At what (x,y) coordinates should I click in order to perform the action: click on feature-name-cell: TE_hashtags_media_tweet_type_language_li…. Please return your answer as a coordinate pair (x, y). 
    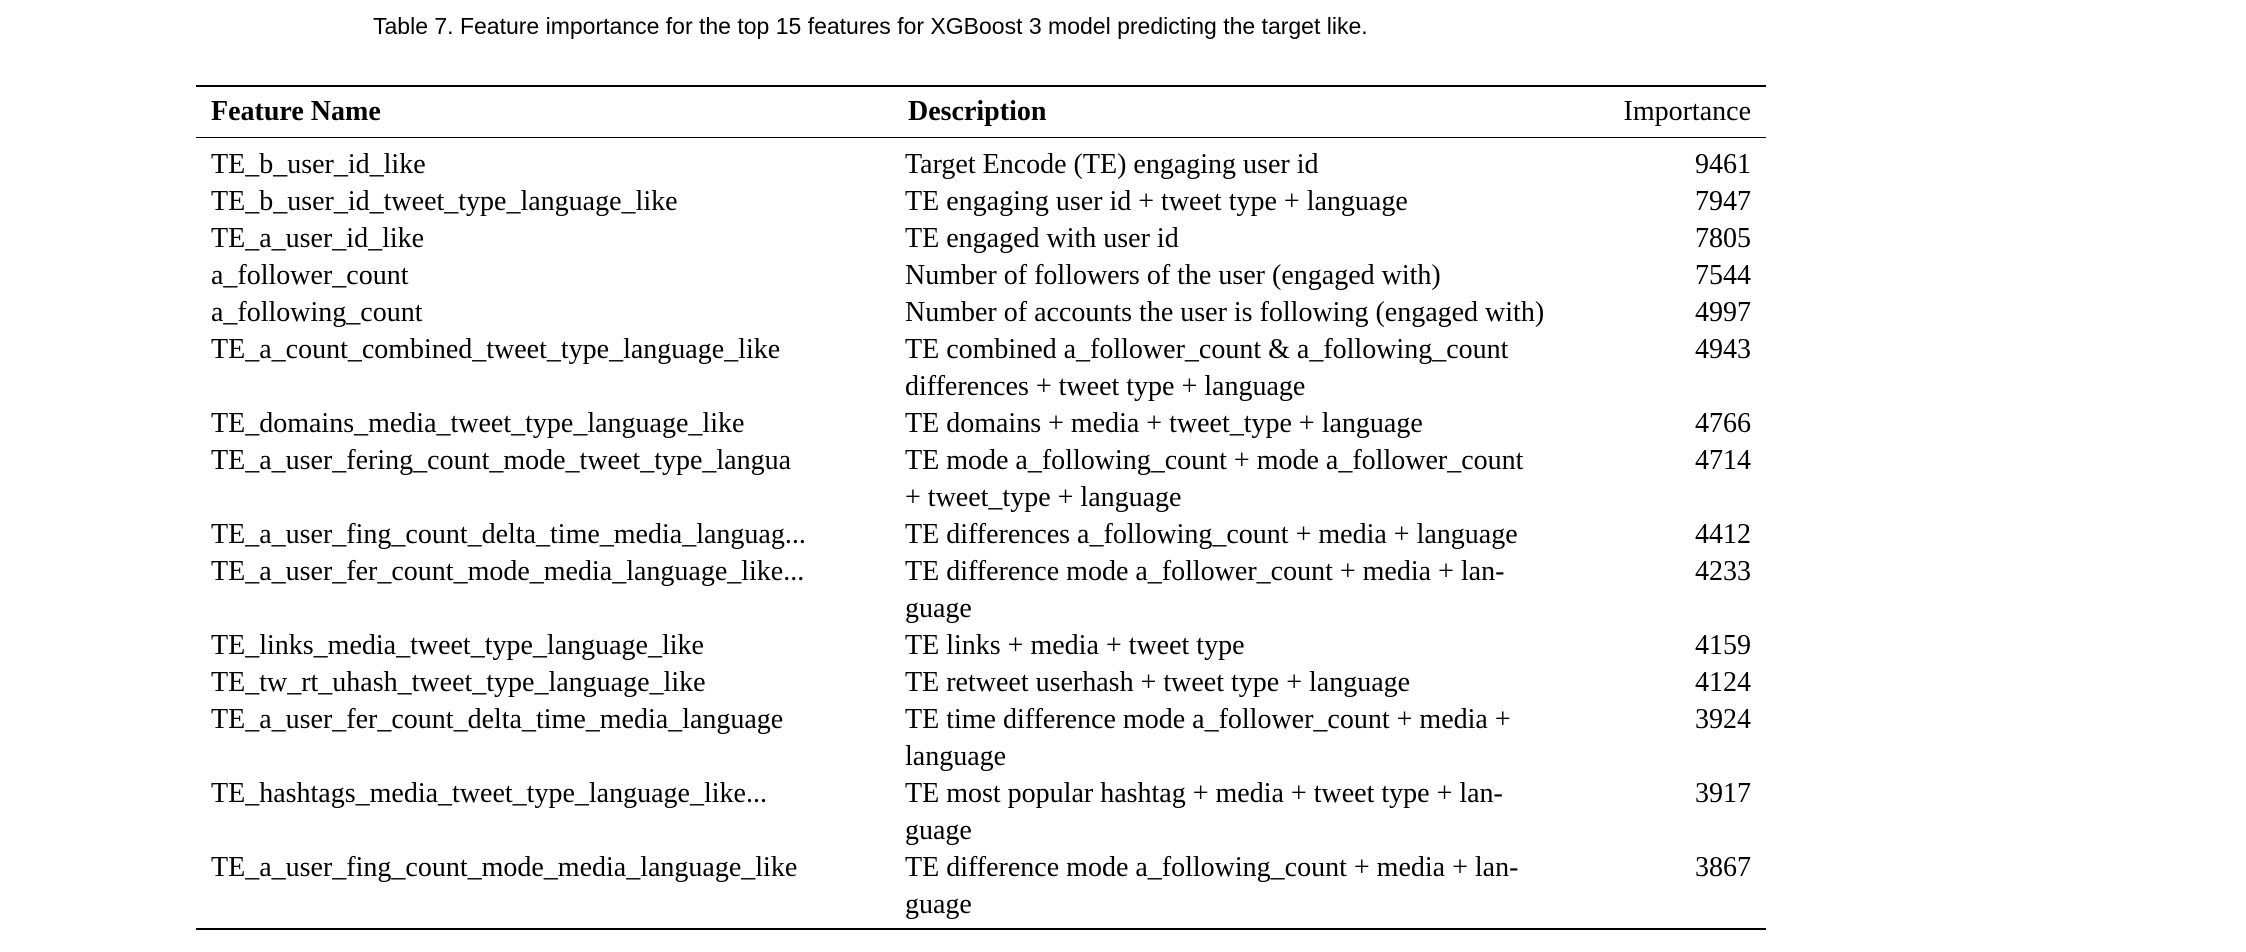
    Looking at the image, I should click on (489, 793).